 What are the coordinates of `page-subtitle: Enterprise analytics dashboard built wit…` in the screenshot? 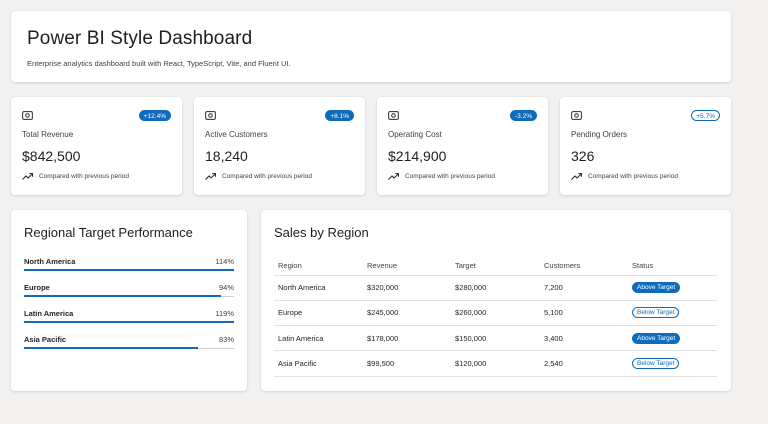 It's located at (159, 63).